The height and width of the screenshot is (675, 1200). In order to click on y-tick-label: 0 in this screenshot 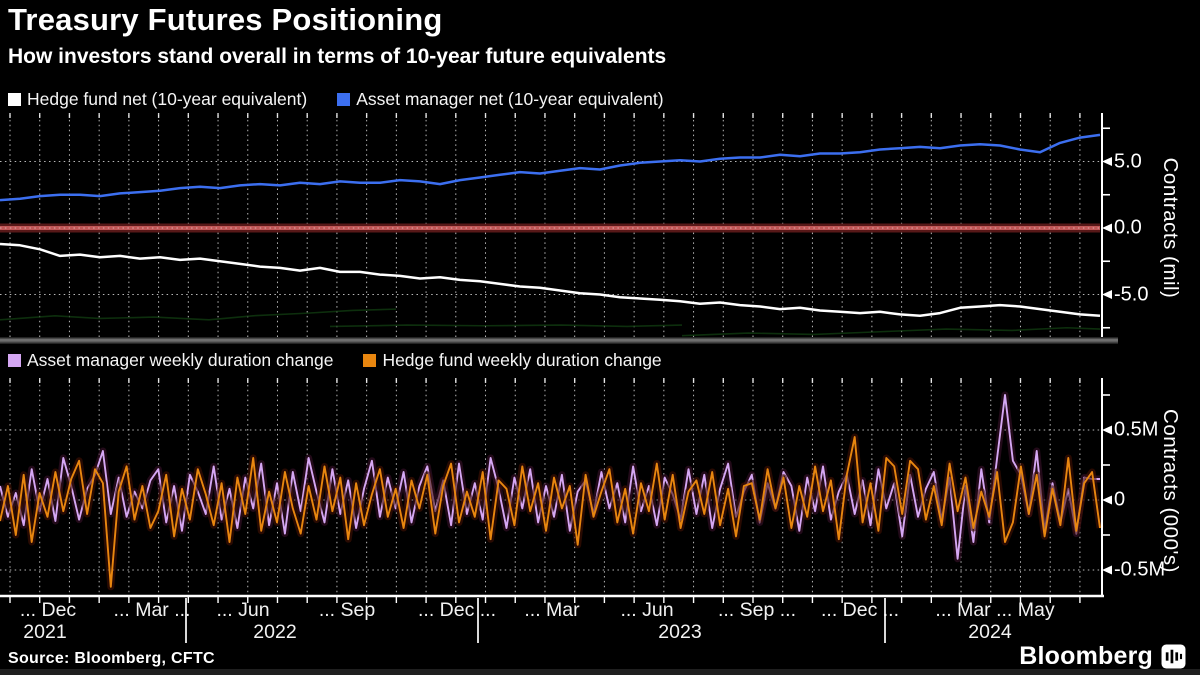, I will do `click(1120, 499)`.